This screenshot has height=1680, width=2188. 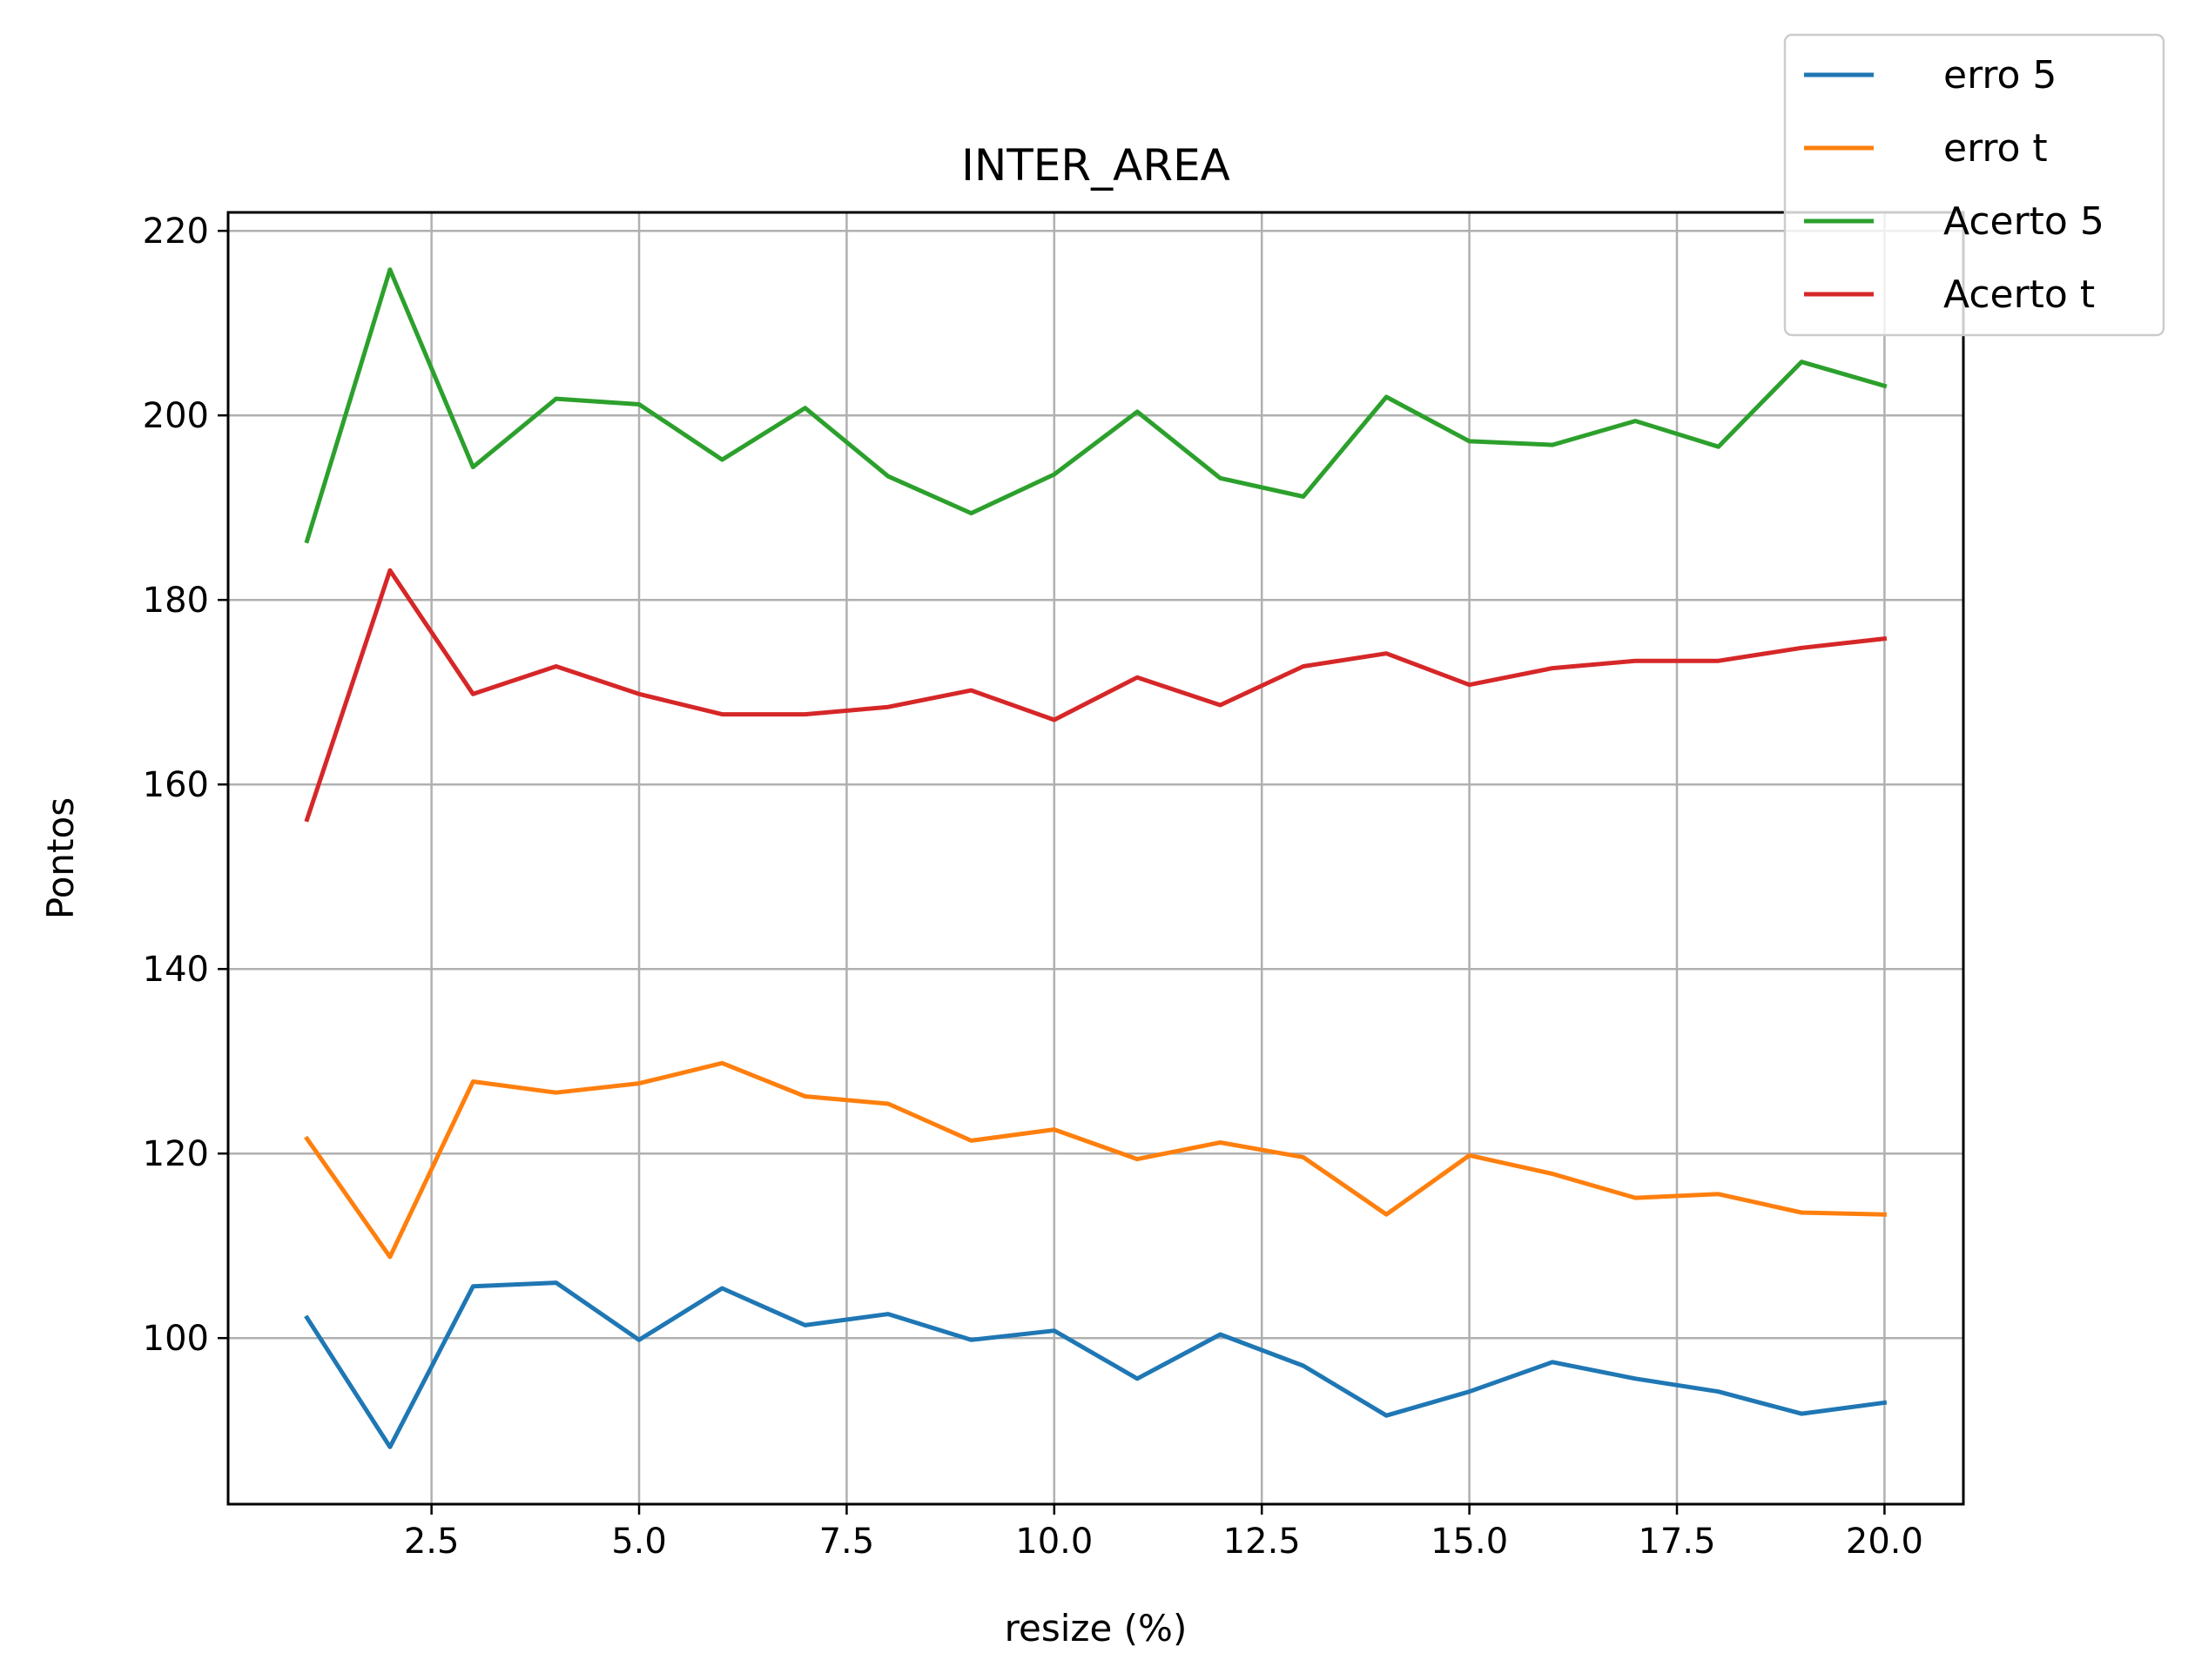 What do you see at coordinates (176, 785) in the screenshot?
I see `y-tick-label: 160` at bounding box center [176, 785].